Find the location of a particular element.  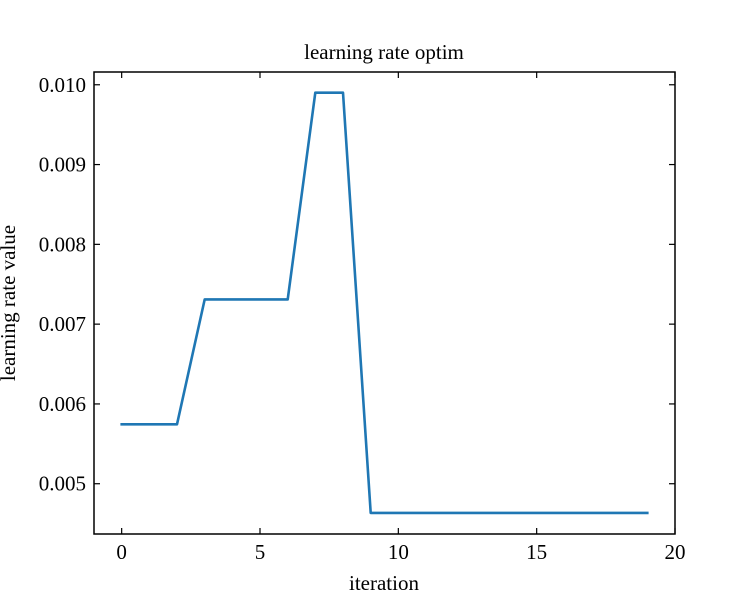

x-tick-label: 0 is located at coordinates (121, 552).